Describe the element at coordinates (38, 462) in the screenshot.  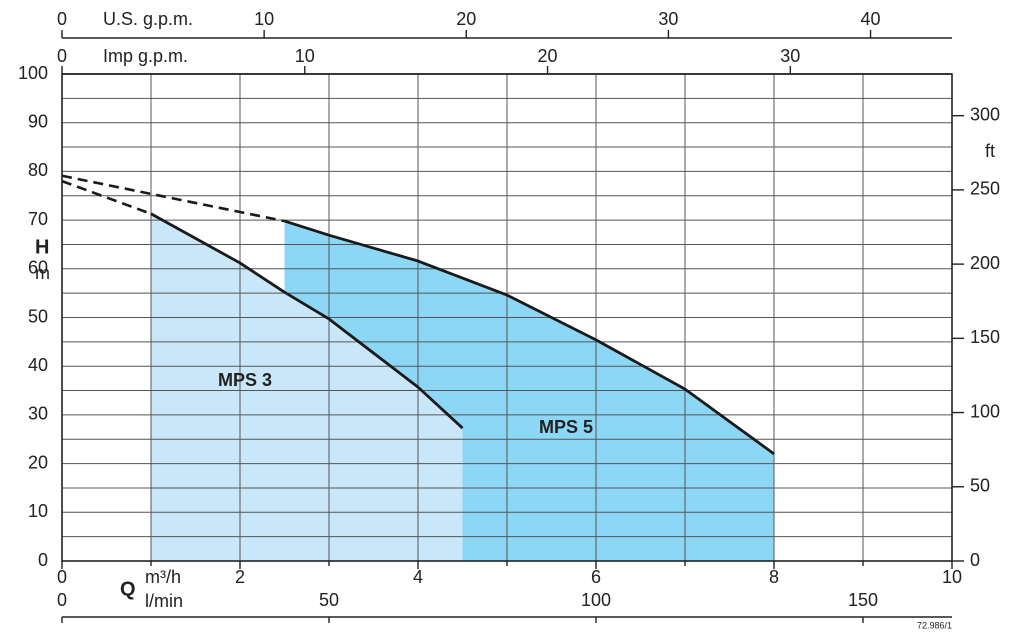
I see `y-tick-label: 20` at that location.